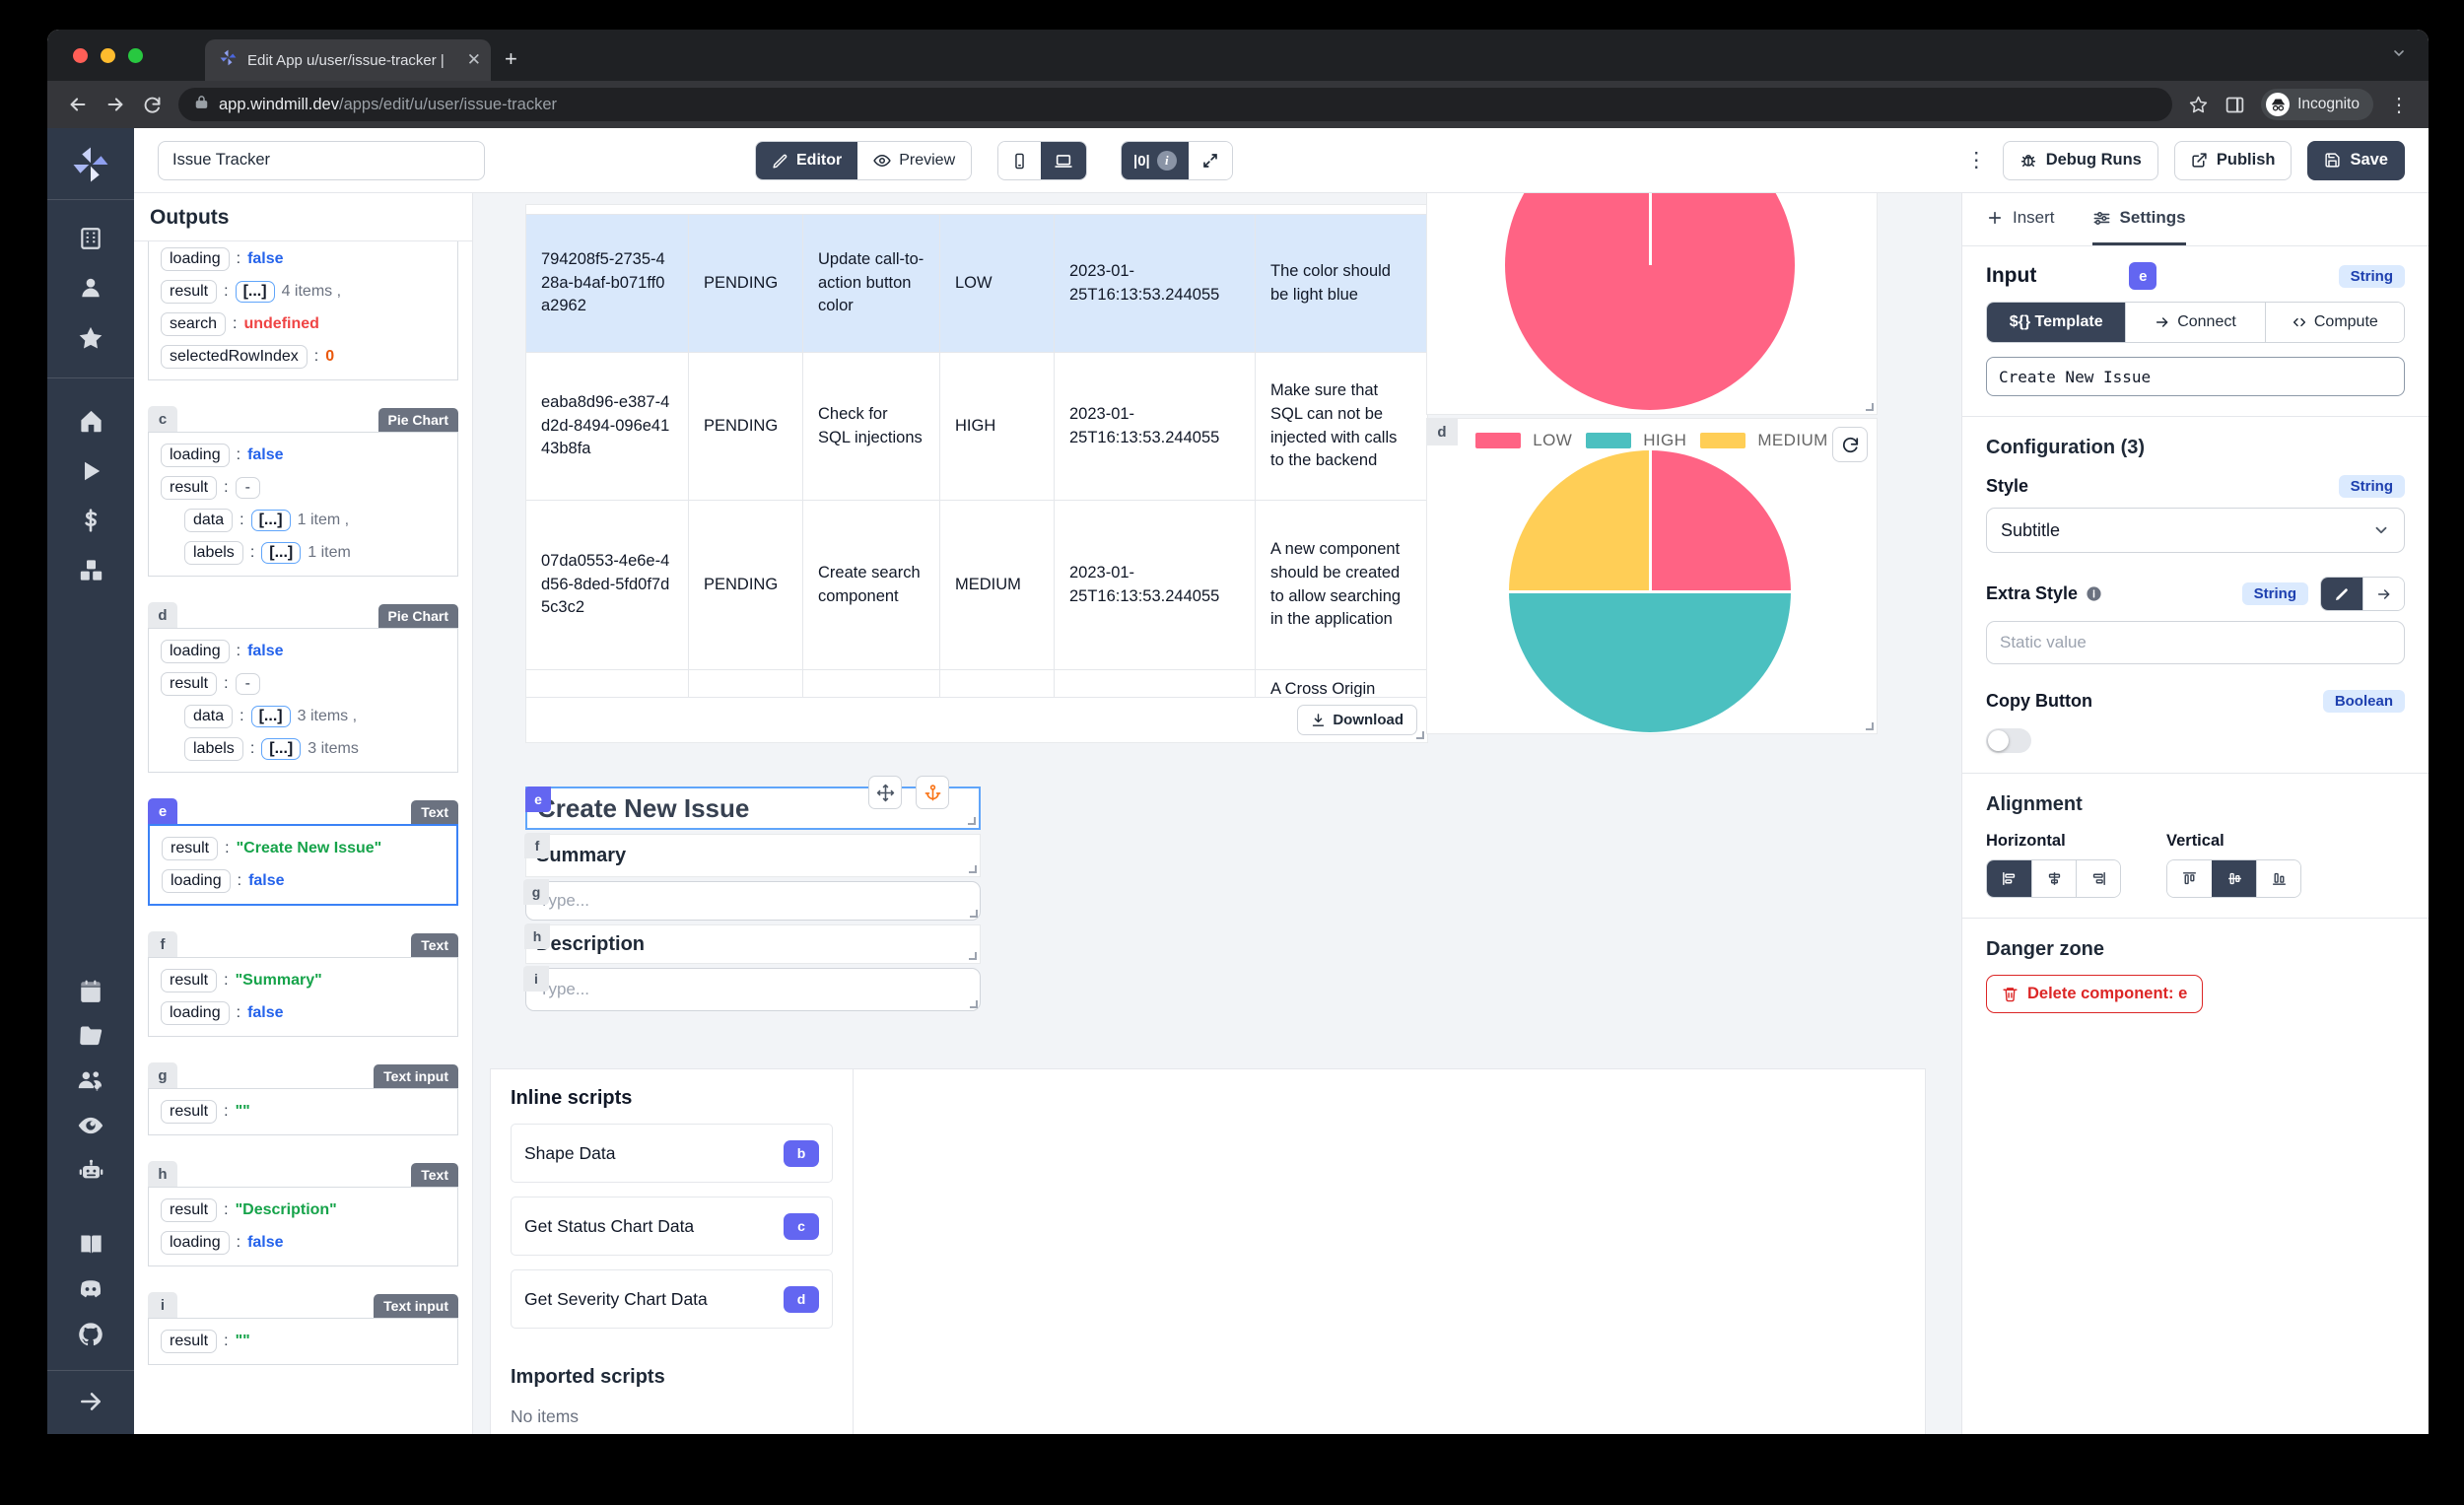  Describe the element at coordinates (2278, 878) in the screenshot. I see `align-bottom-button` at that location.